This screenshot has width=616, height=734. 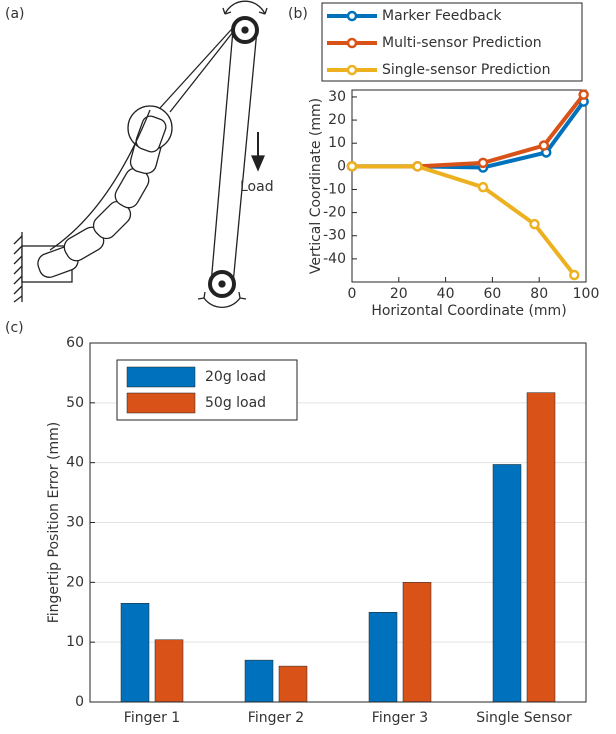 I want to click on x-tick-label: Finger 2, so click(x=276, y=718).